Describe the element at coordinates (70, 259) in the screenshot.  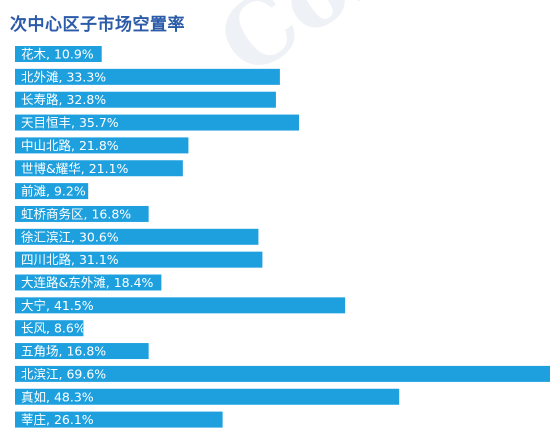
I see `bar-label-9: 四川北路, 31.1%` at that location.